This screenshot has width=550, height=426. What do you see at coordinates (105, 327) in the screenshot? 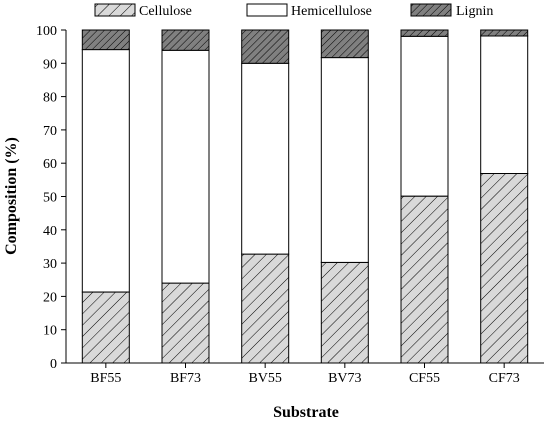
I see `bar-cellulose-bf55` at bounding box center [105, 327].